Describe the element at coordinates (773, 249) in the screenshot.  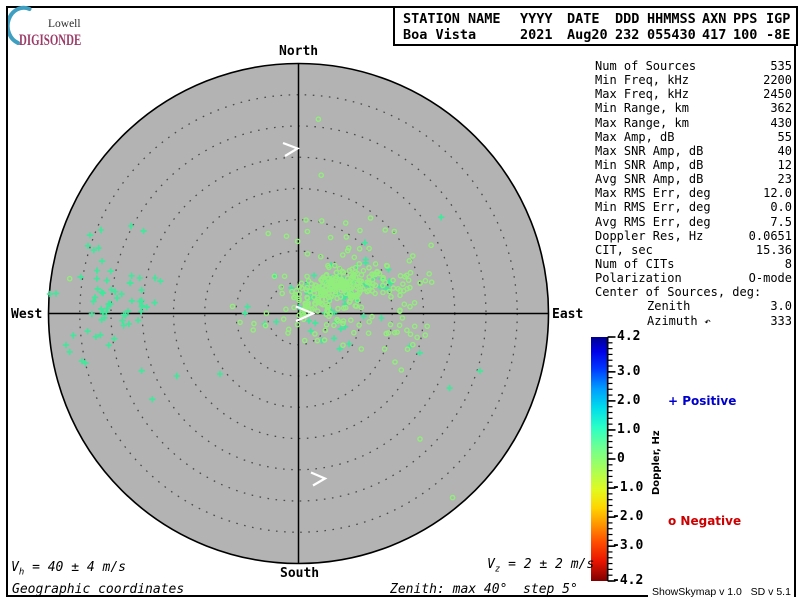
I see `stat-value: 15.36` at that location.